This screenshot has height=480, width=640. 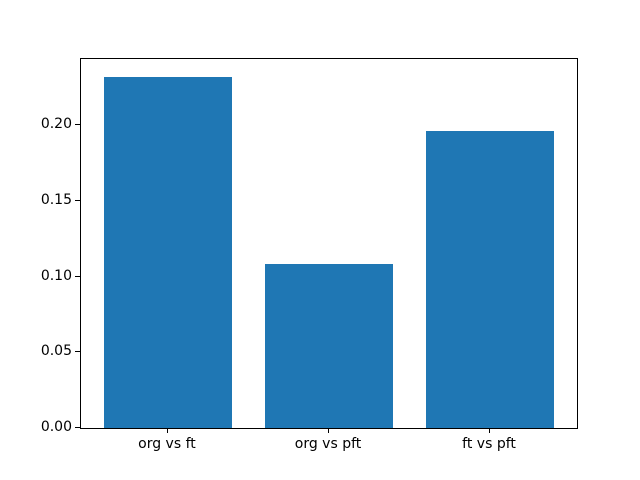 What do you see at coordinates (490, 279) in the screenshot?
I see `bar-ft-vs-pft` at bounding box center [490, 279].